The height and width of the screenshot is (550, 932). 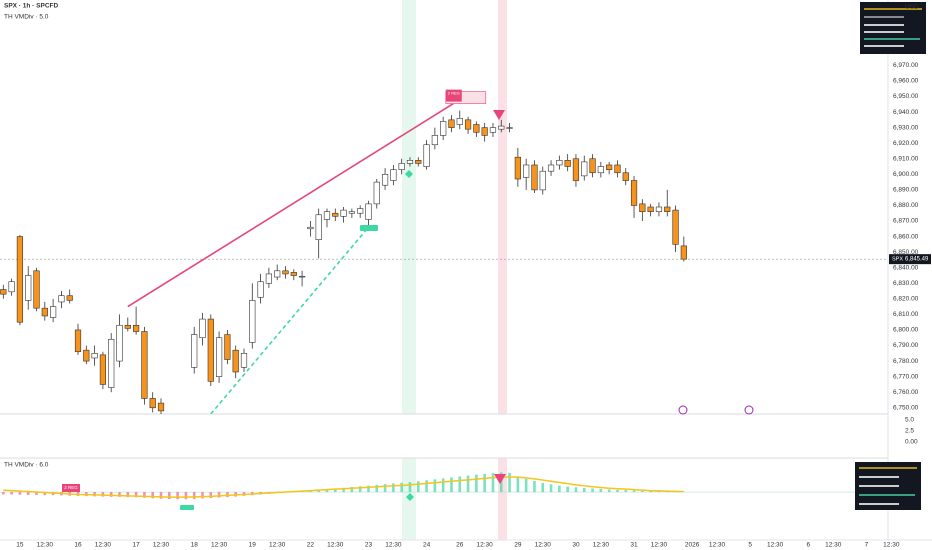 I want to click on y-tick-label: 6,770.00, so click(x=906, y=376).